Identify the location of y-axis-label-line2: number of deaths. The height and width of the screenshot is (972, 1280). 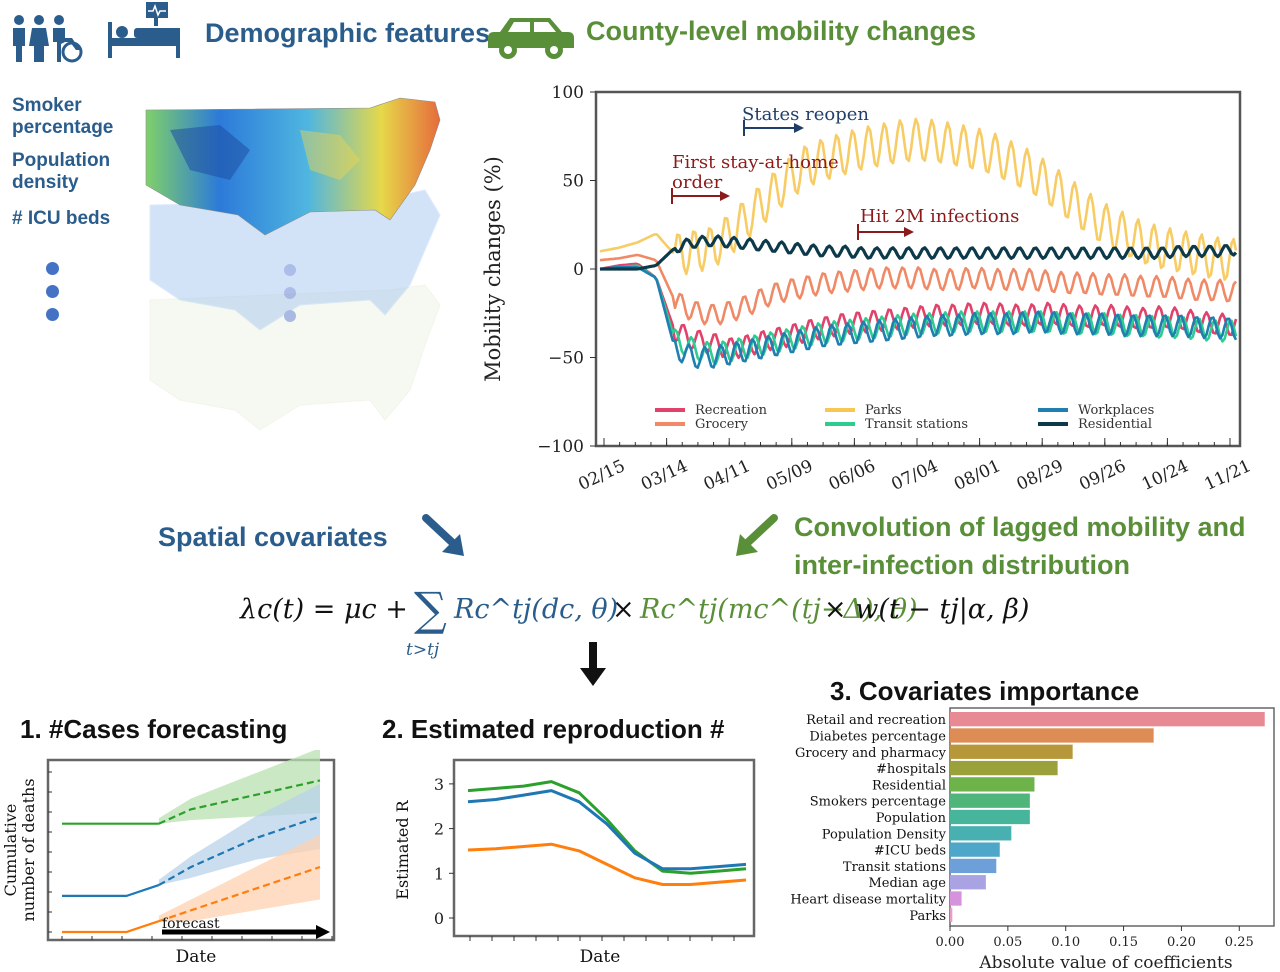
(28, 849).